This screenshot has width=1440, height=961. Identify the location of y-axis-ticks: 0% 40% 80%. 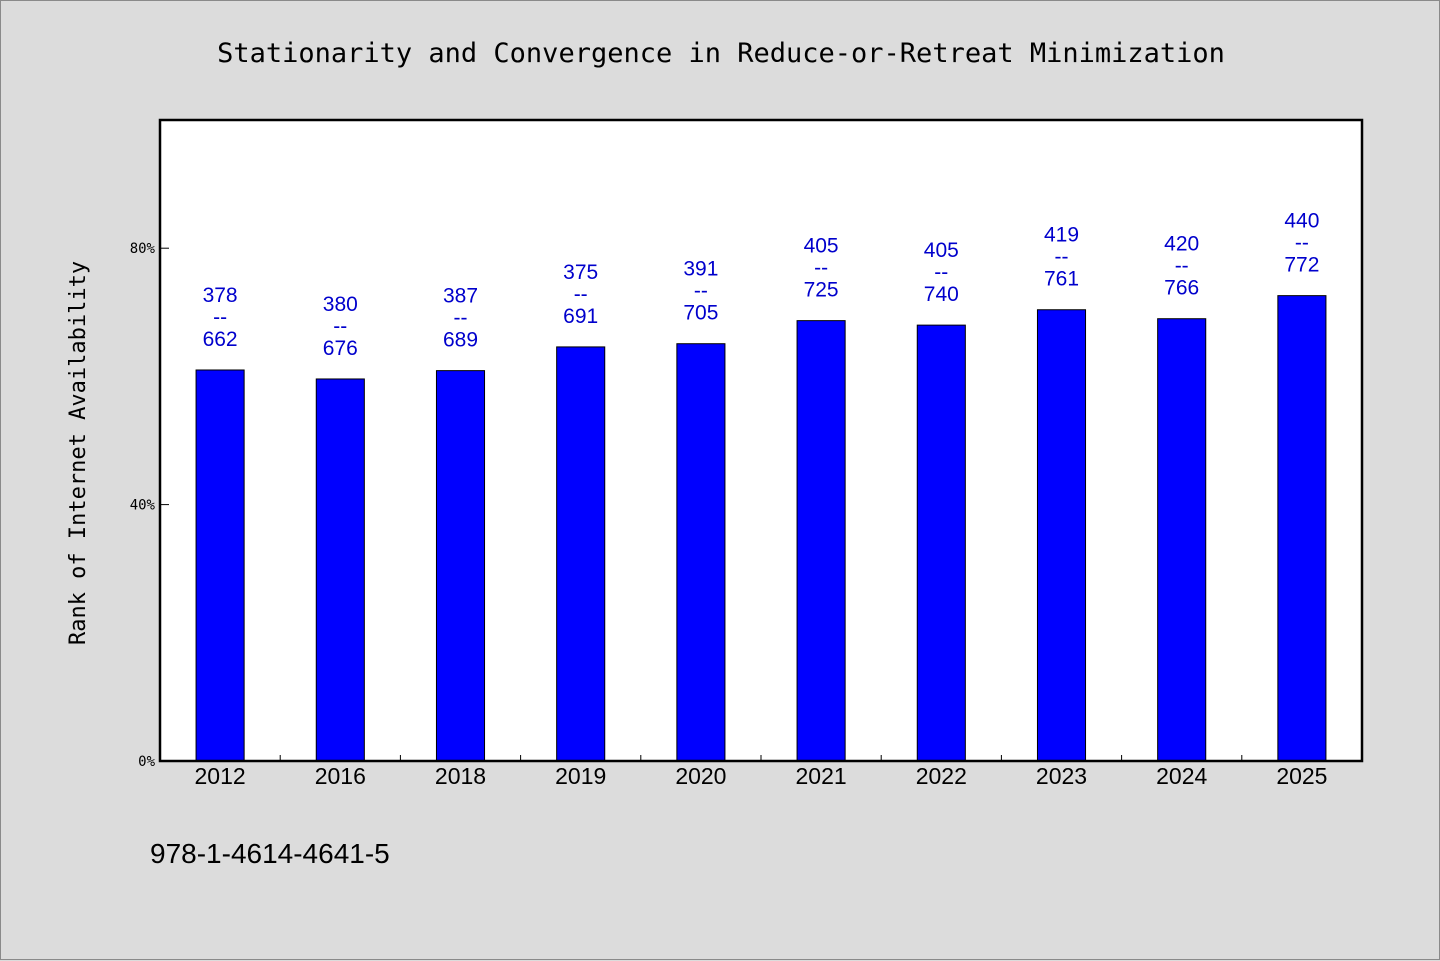
(149, 505).